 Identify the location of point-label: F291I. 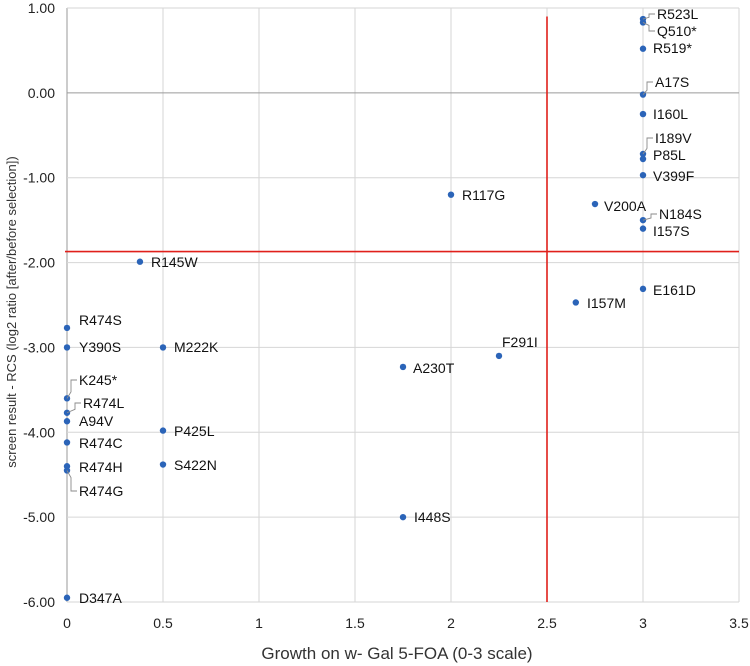
(520, 342).